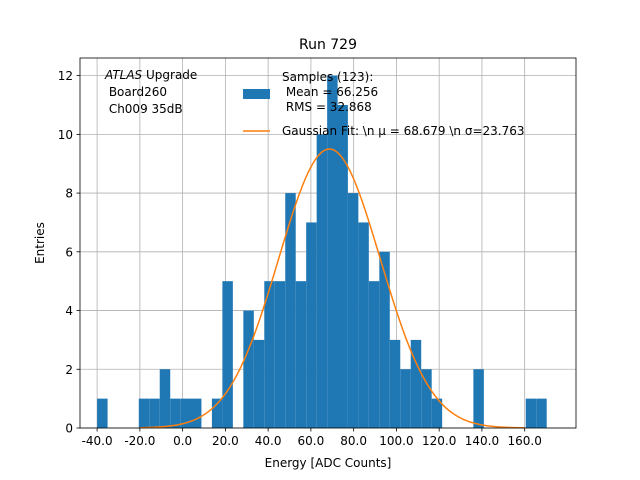 The width and height of the screenshot is (640, 480). What do you see at coordinates (97, 441) in the screenshot?
I see `x-tick-label: -40.0` at bounding box center [97, 441].